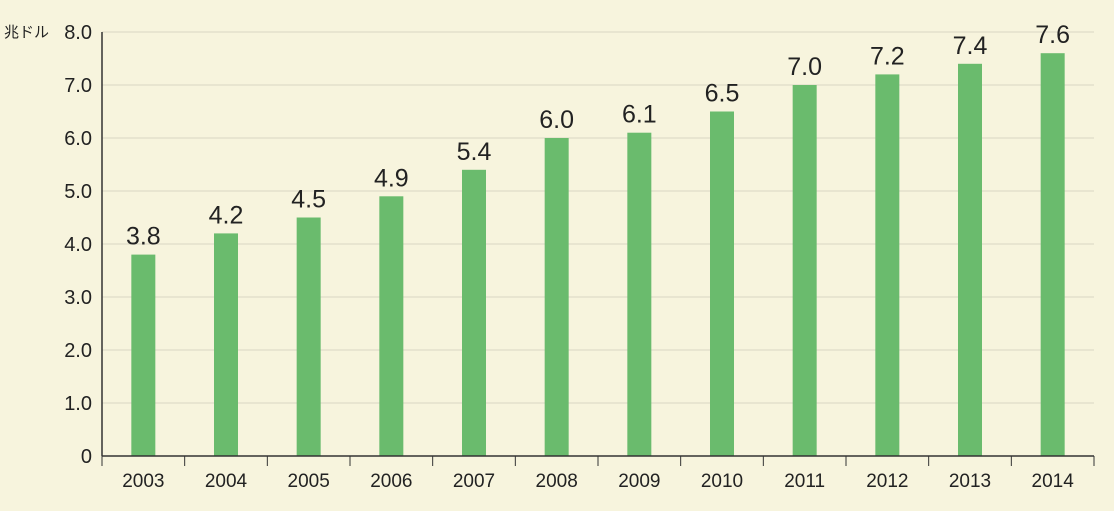 The width and height of the screenshot is (1114, 511). Describe the element at coordinates (391, 481) in the screenshot. I see `x-tick-label: 2006` at that location.